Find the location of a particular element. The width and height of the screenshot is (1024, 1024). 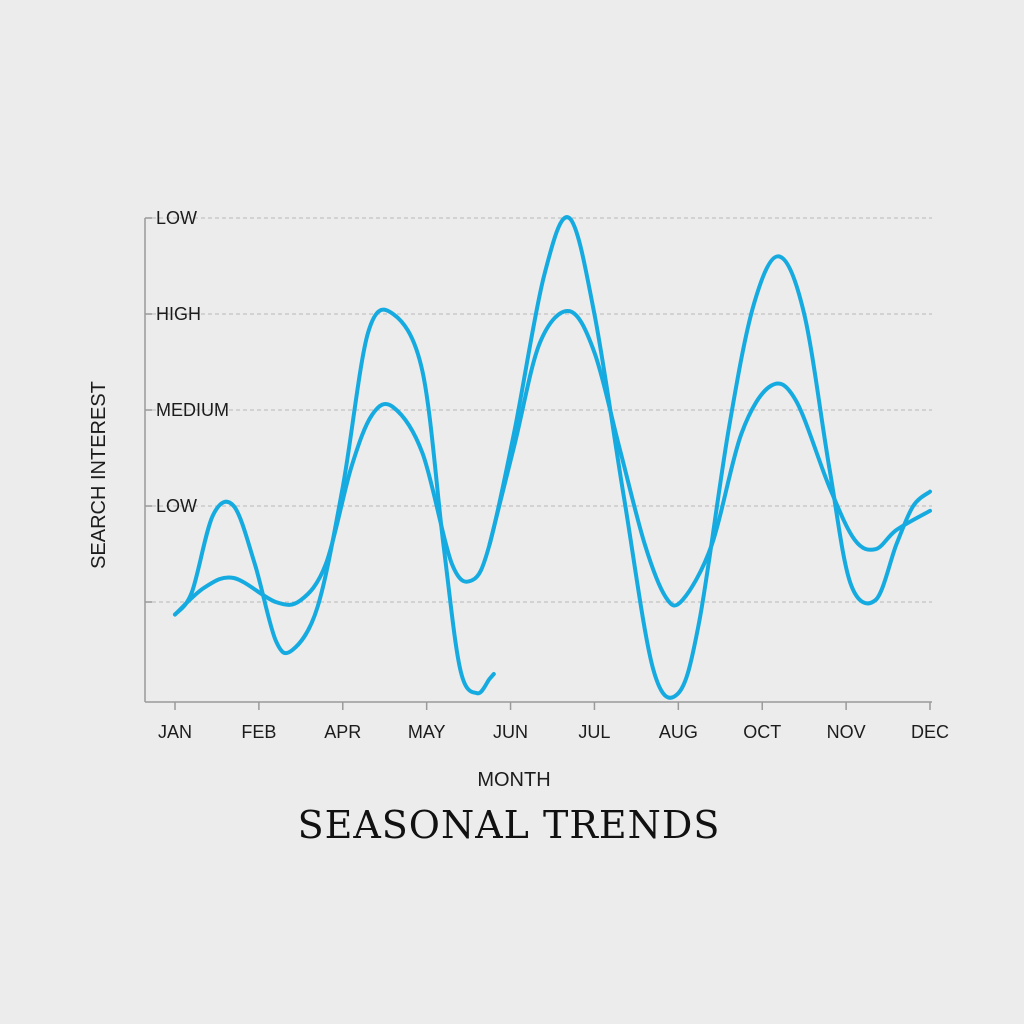

chart-title: SEASONAL TRENDS is located at coordinates (509, 825).